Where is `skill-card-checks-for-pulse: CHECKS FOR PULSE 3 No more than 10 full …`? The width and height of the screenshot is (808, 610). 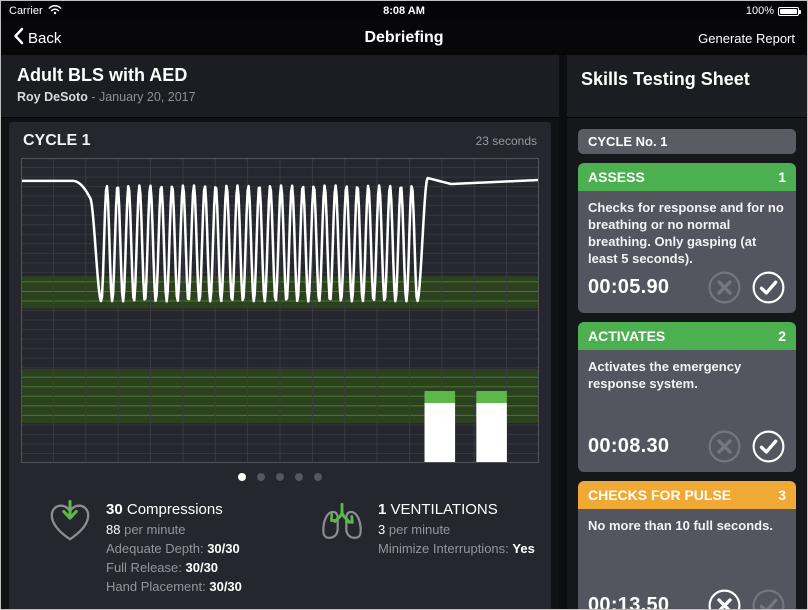
skill-card-checks-for-pulse: CHECKS FOR PULSE 3 No more than 10 full … is located at coordinates (687, 545).